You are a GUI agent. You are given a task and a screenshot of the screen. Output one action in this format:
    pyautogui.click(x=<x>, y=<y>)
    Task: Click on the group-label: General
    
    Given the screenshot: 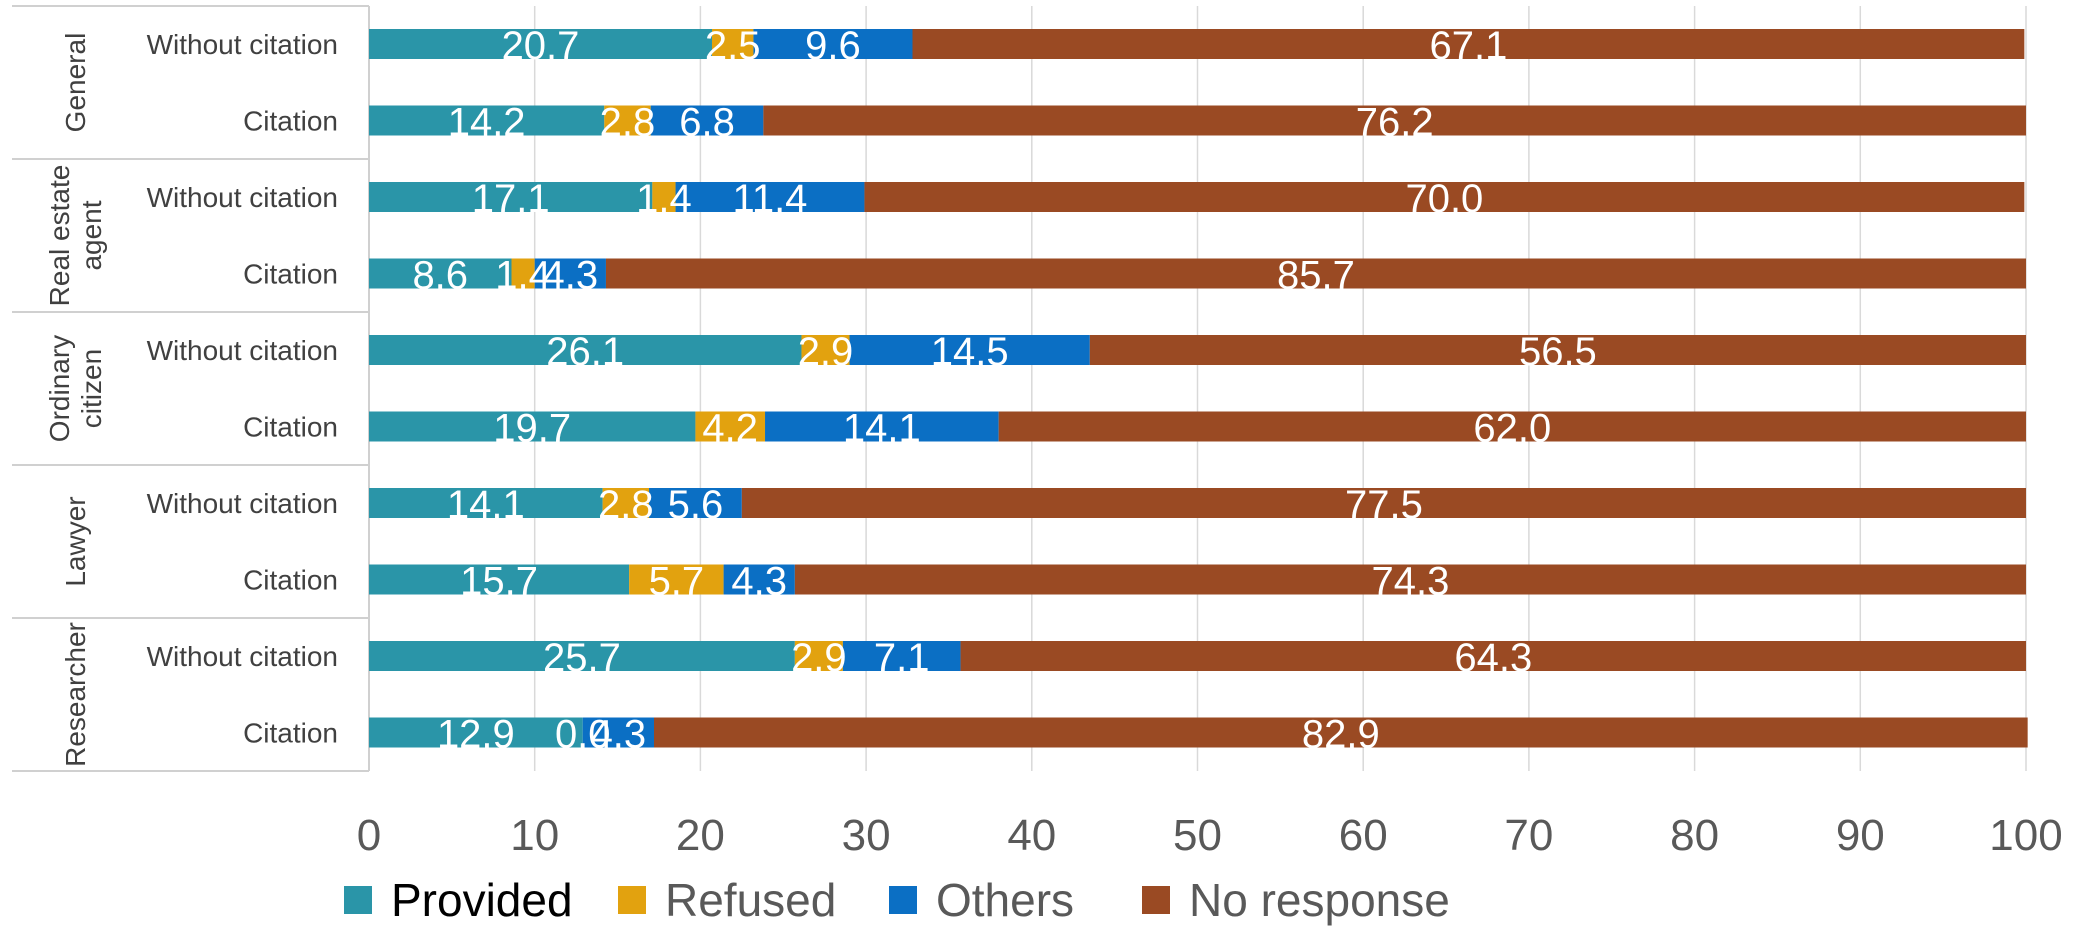 What is the action you would take?
    pyautogui.click(x=75, y=83)
    